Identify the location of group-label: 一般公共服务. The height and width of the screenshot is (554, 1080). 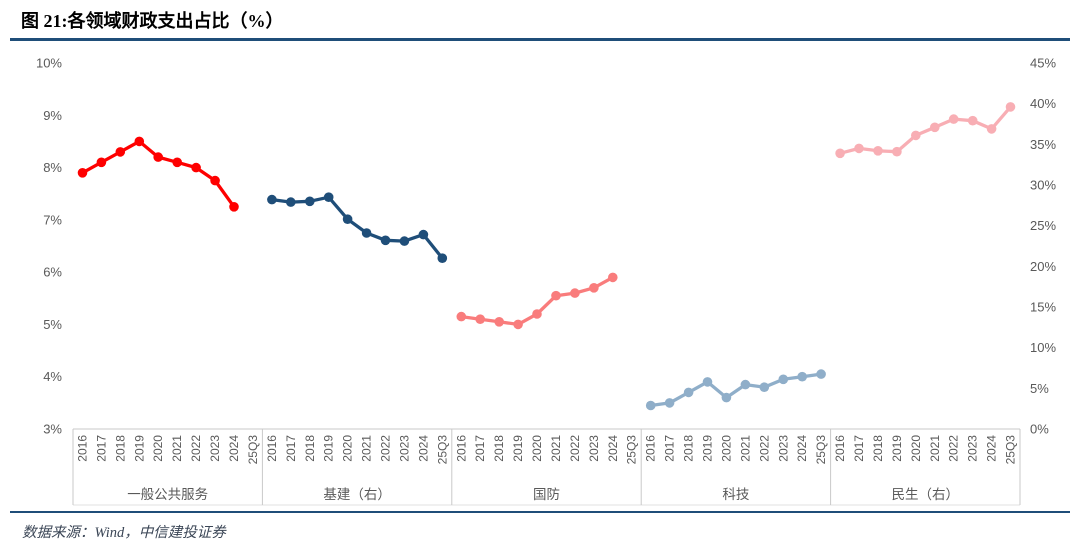
(167, 494).